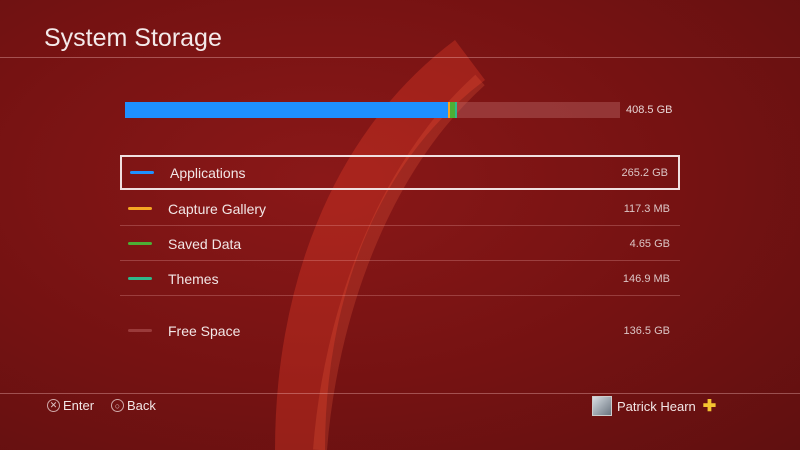 The height and width of the screenshot is (450, 800). Describe the element at coordinates (117, 405) in the screenshot. I see `circle-button-icon: ○` at that location.